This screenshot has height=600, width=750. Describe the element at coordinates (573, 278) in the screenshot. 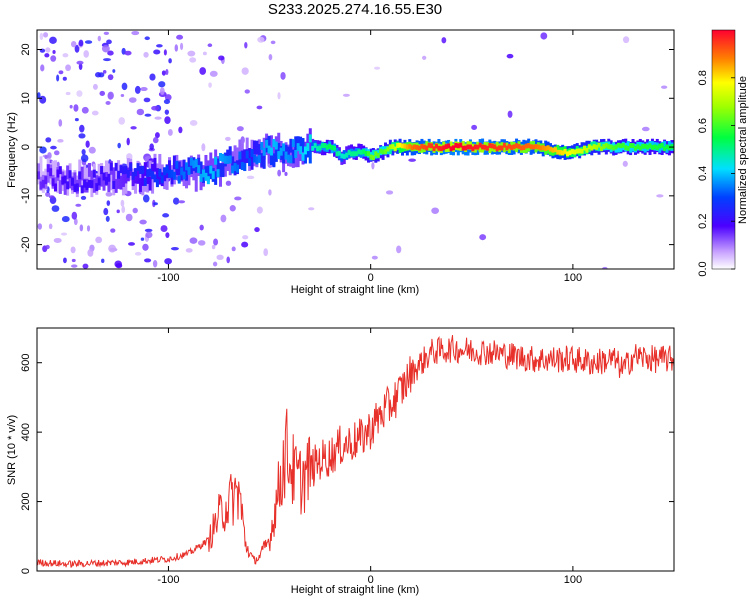

I see `x-tick-label: 100` at that location.